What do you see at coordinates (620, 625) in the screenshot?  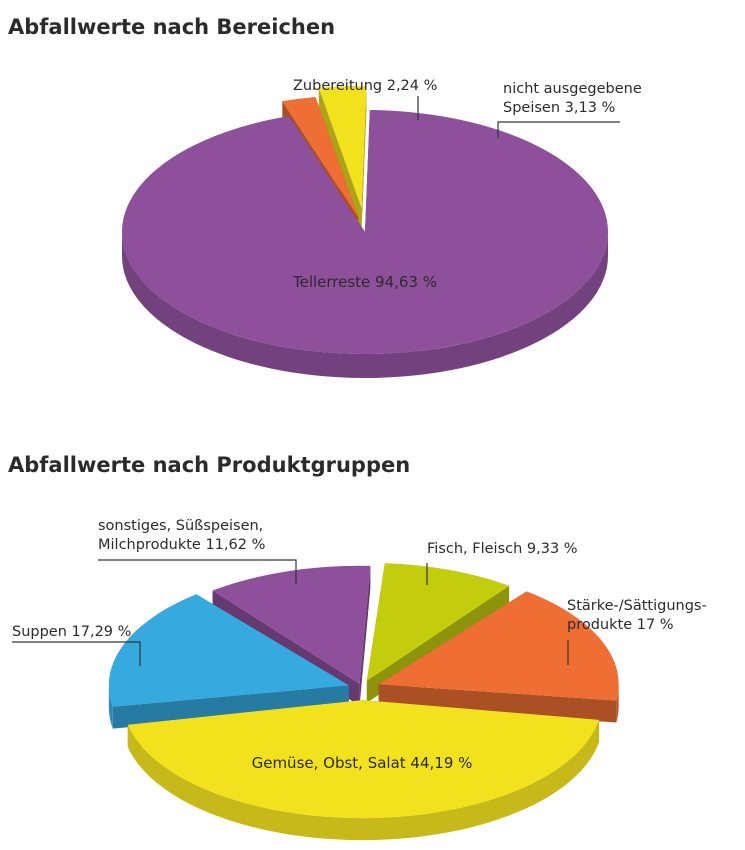 I see `label-staerke-line-2: produkte 17 %` at bounding box center [620, 625].